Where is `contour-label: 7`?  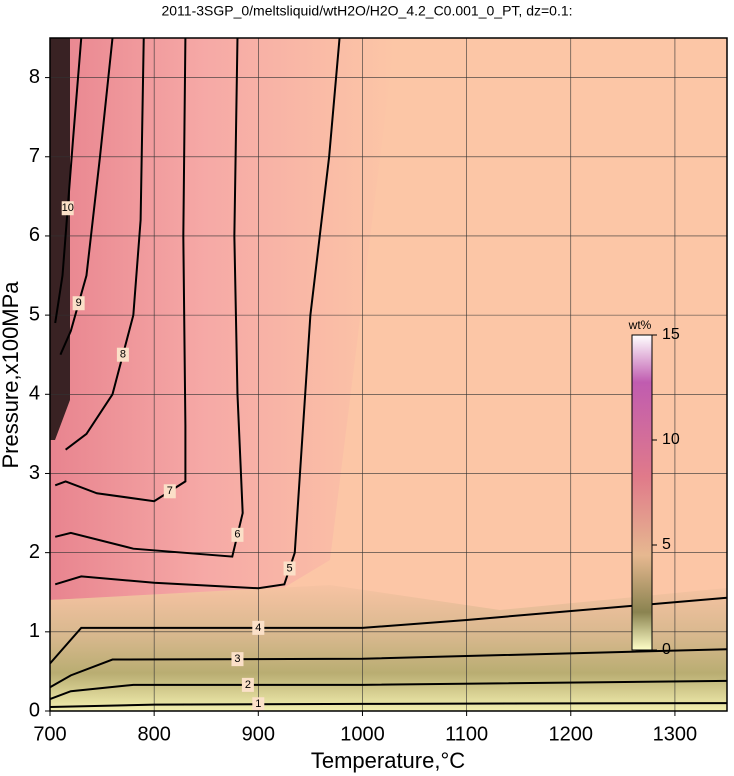 contour-label: 7 is located at coordinates (170, 491).